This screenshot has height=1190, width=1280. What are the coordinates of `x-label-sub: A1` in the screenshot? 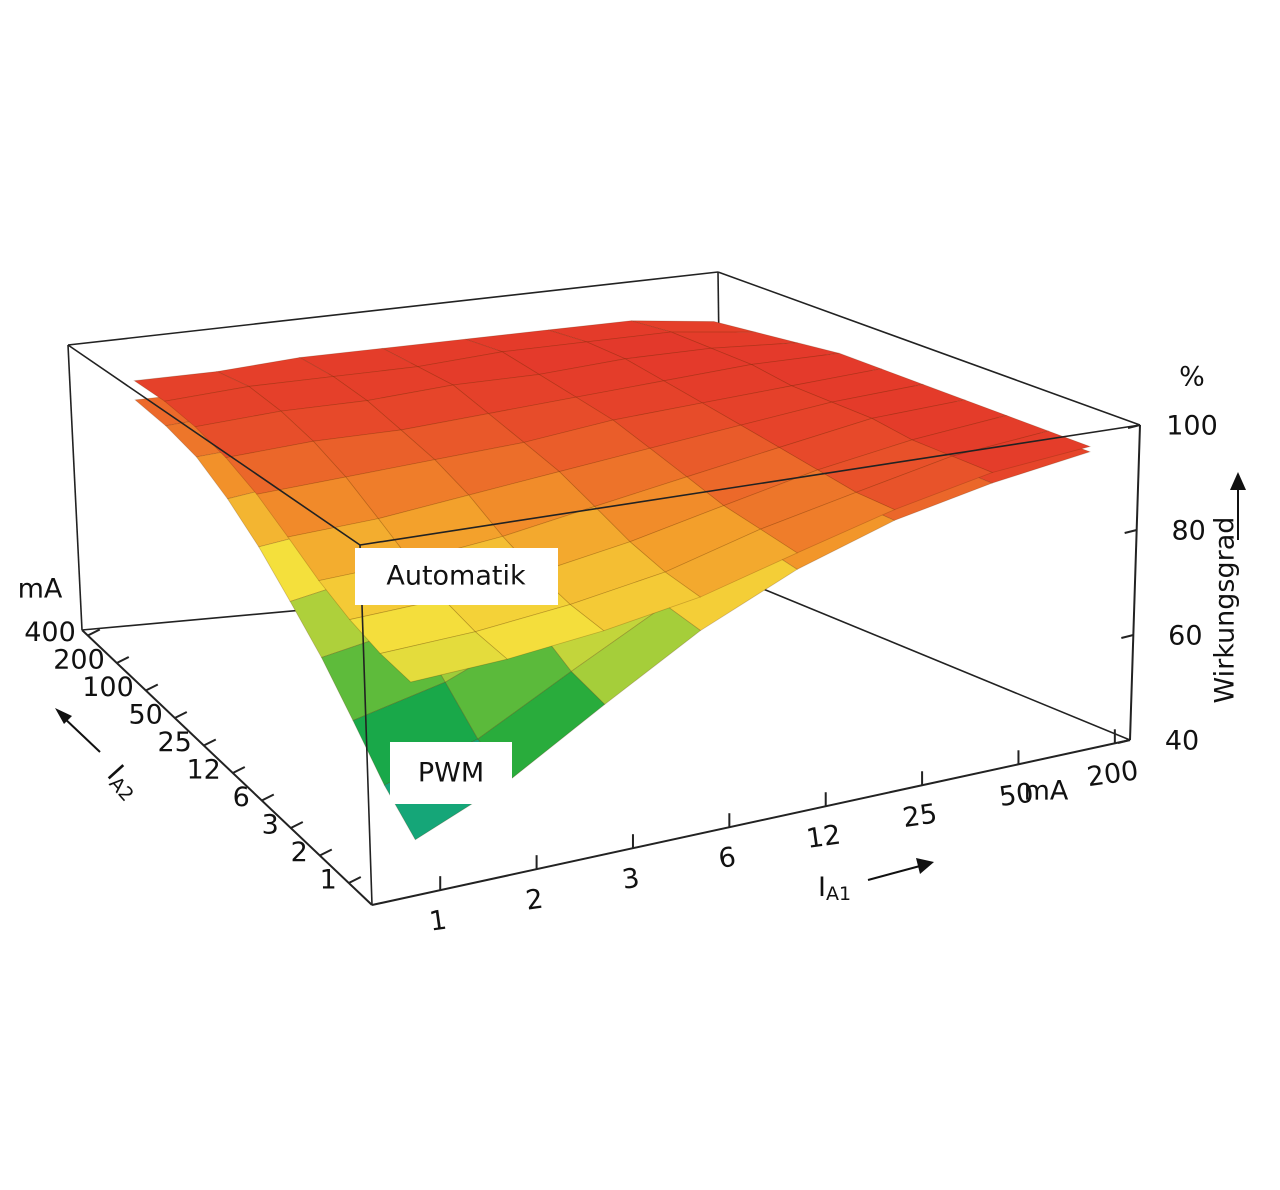 It's located at (838, 894).